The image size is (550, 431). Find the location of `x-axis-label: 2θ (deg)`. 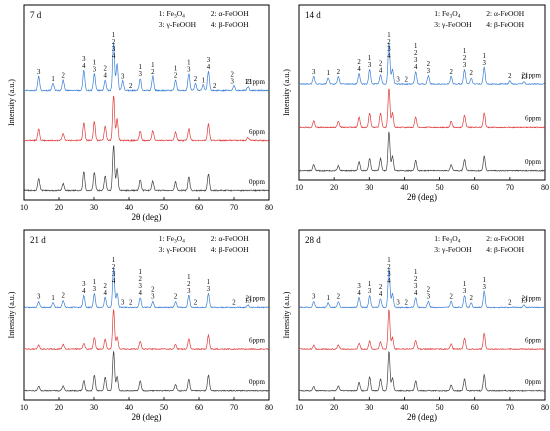

x-axis-label: 2θ (deg) is located at coordinates (146, 217).